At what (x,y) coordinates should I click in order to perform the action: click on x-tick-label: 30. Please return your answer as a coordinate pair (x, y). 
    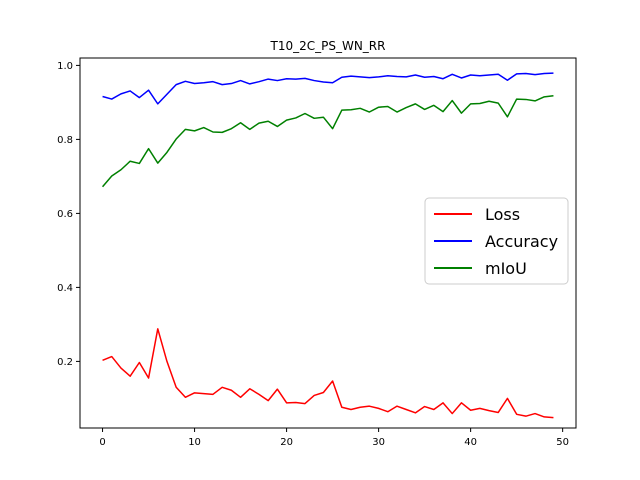
    Looking at the image, I should click on (378, 442).